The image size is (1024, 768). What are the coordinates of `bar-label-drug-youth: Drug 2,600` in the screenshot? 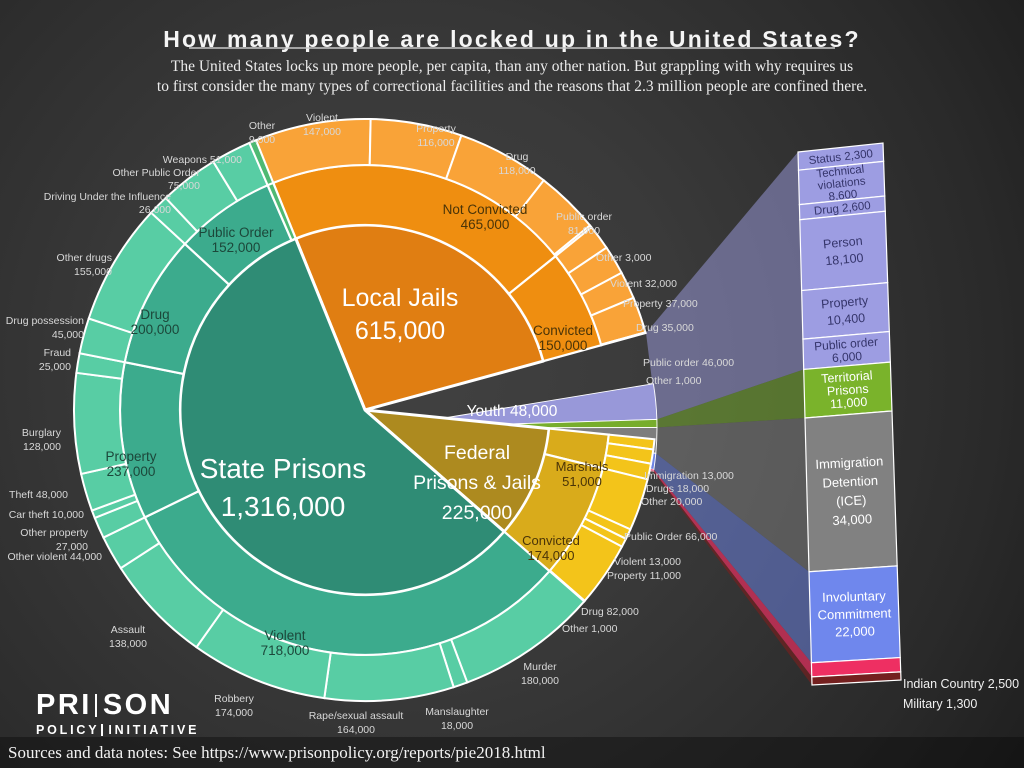 It's located at (842, 209).